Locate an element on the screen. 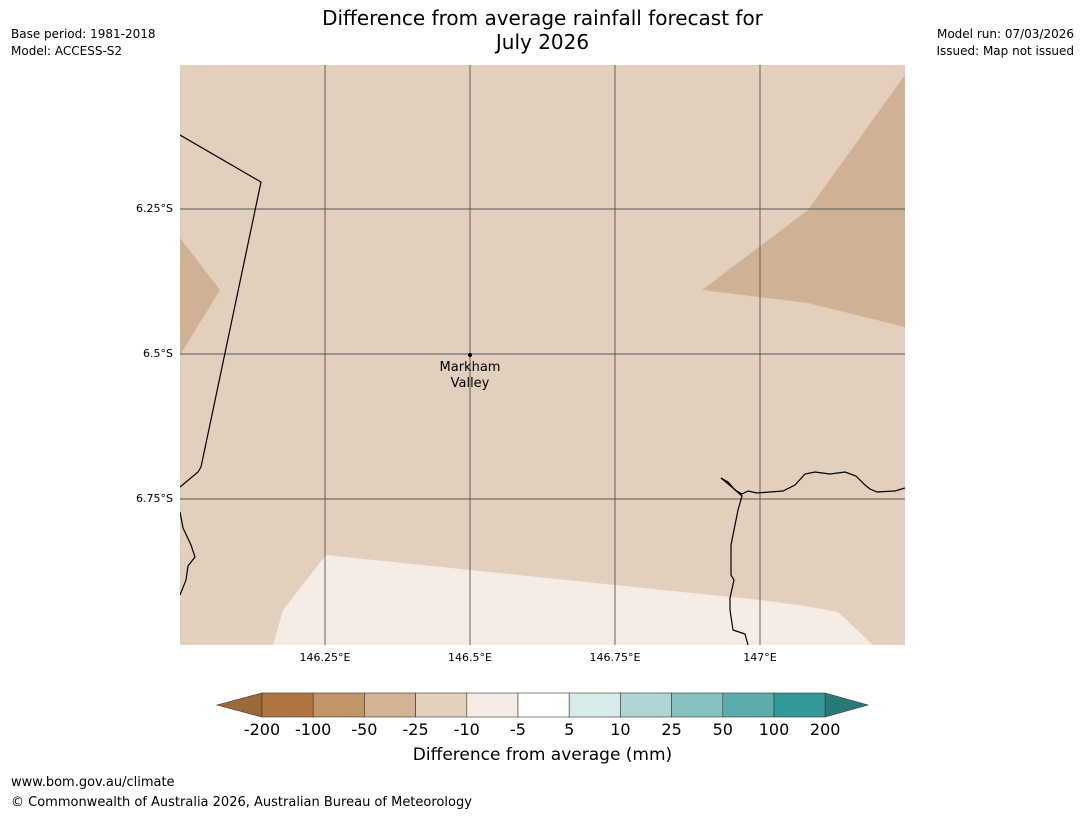  rainfall-region-minus25-west is located at coordinates (200, 296).